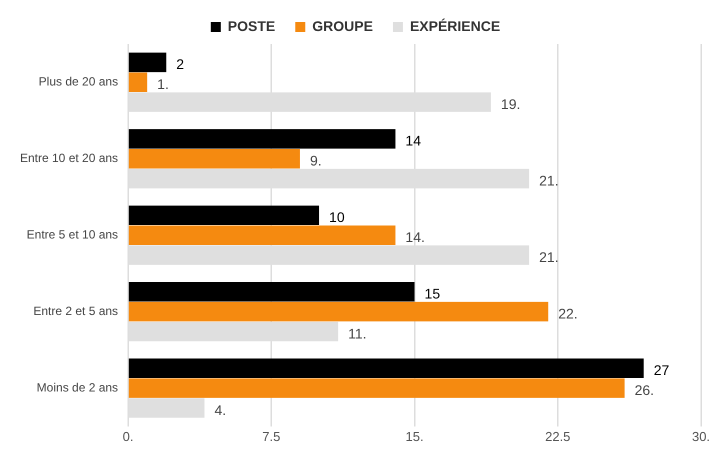  I want to click on data-label: 14, so click(413, 140).